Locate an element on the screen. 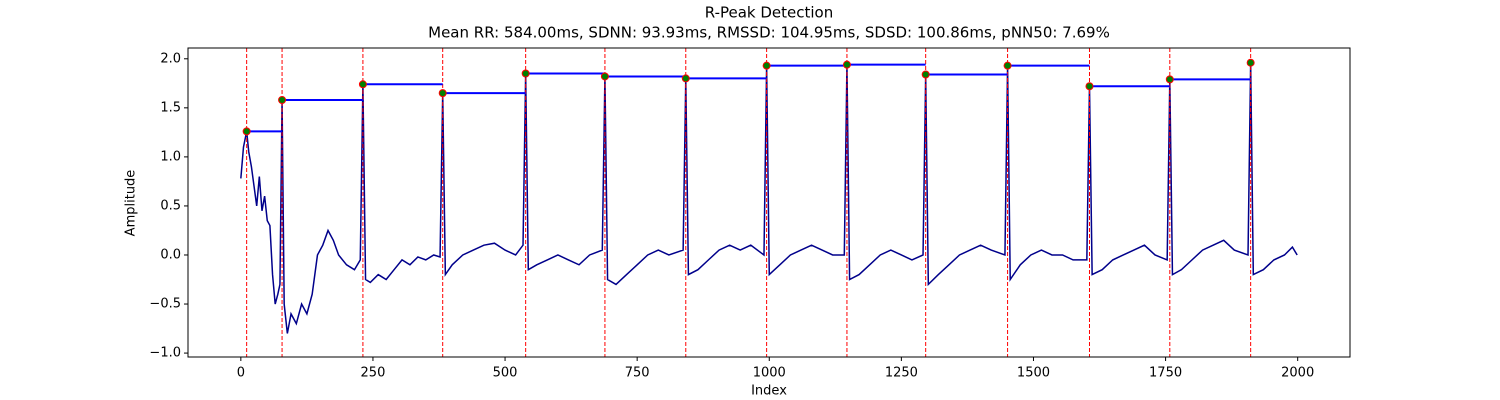  x-axis-label: Index is located at coordinates (769, 391).